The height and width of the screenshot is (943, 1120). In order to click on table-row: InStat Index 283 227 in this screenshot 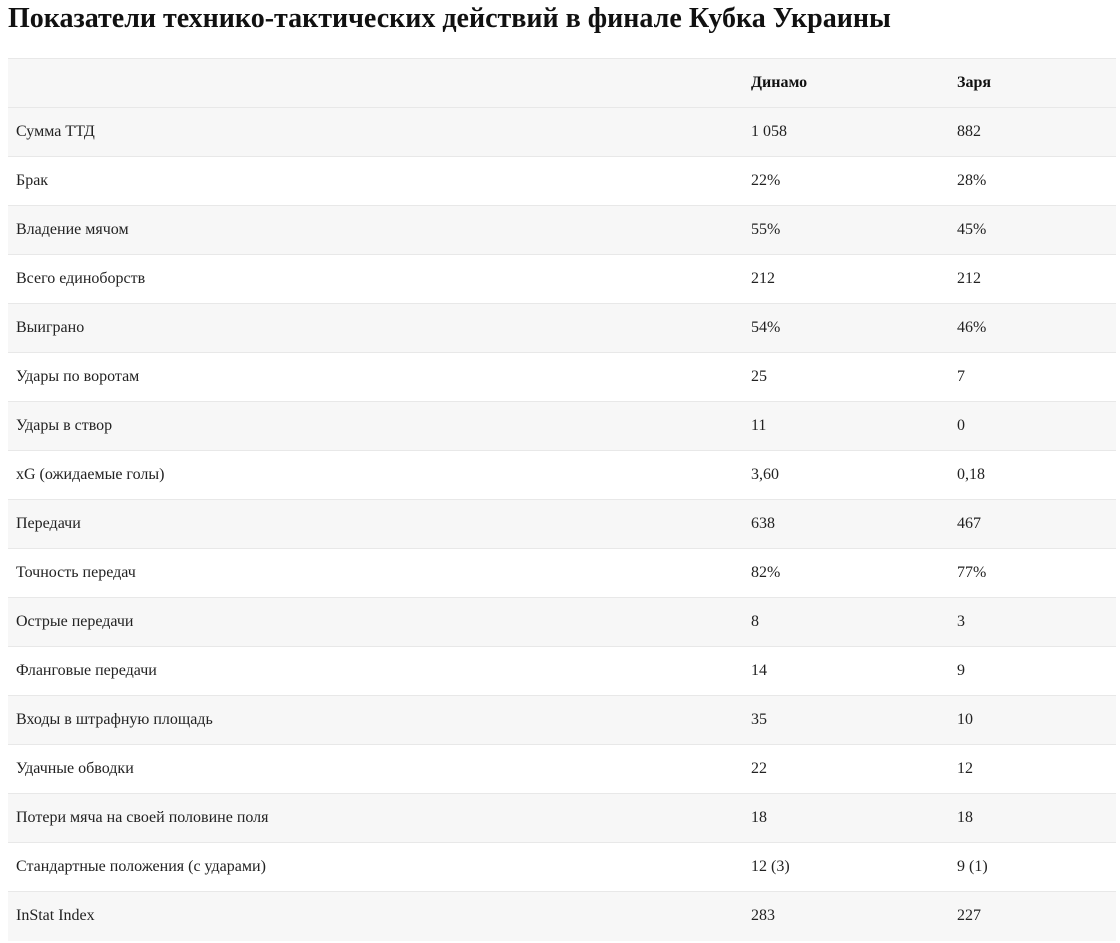, I will do `click(562, 916)`.